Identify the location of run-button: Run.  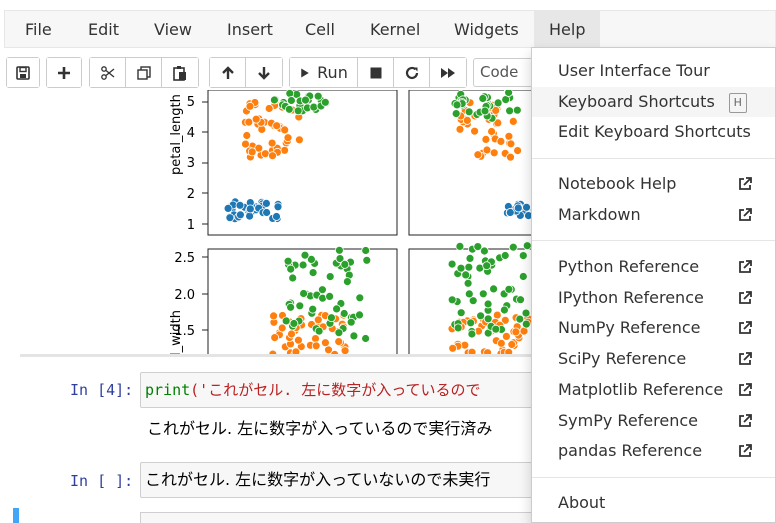
(324, 72).